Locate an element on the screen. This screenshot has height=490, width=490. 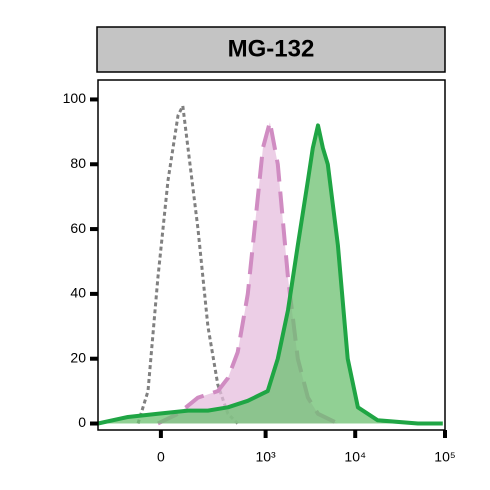
y-tick-label: 100 is located at coordinates (75, 98).